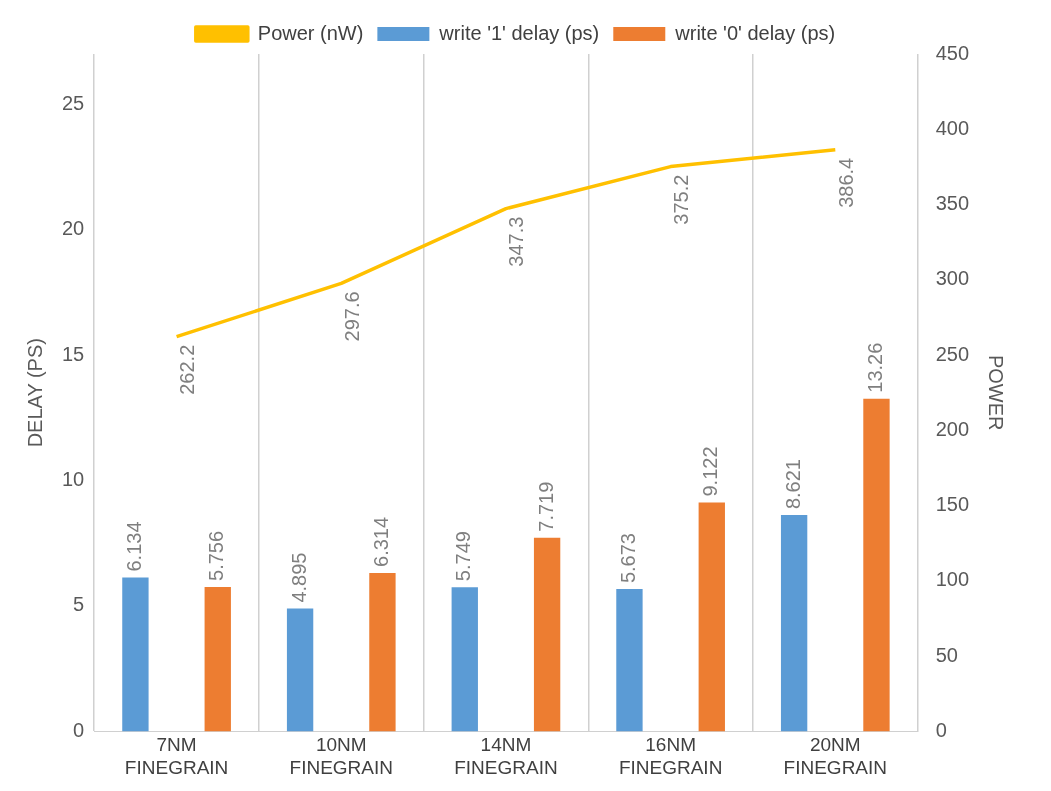  I want to click on legend-label: write '0' delay (ps), so click(755, 32).